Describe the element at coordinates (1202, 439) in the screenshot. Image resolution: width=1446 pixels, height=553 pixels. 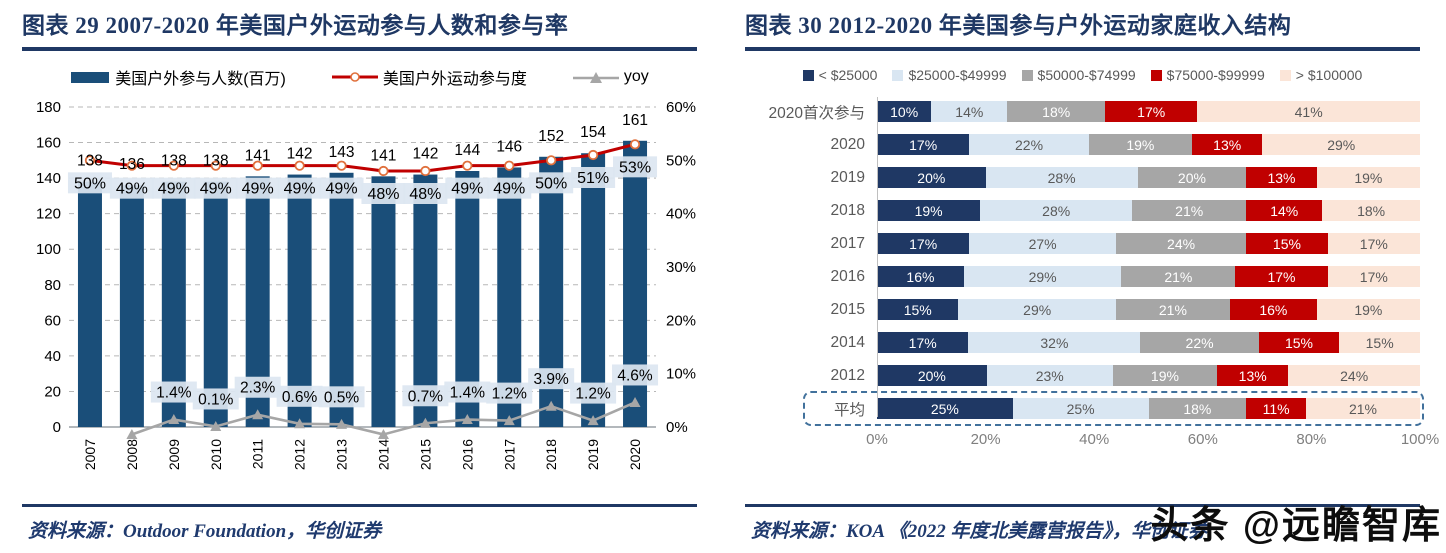
I see `x-axis-tick: 60%` at that location.